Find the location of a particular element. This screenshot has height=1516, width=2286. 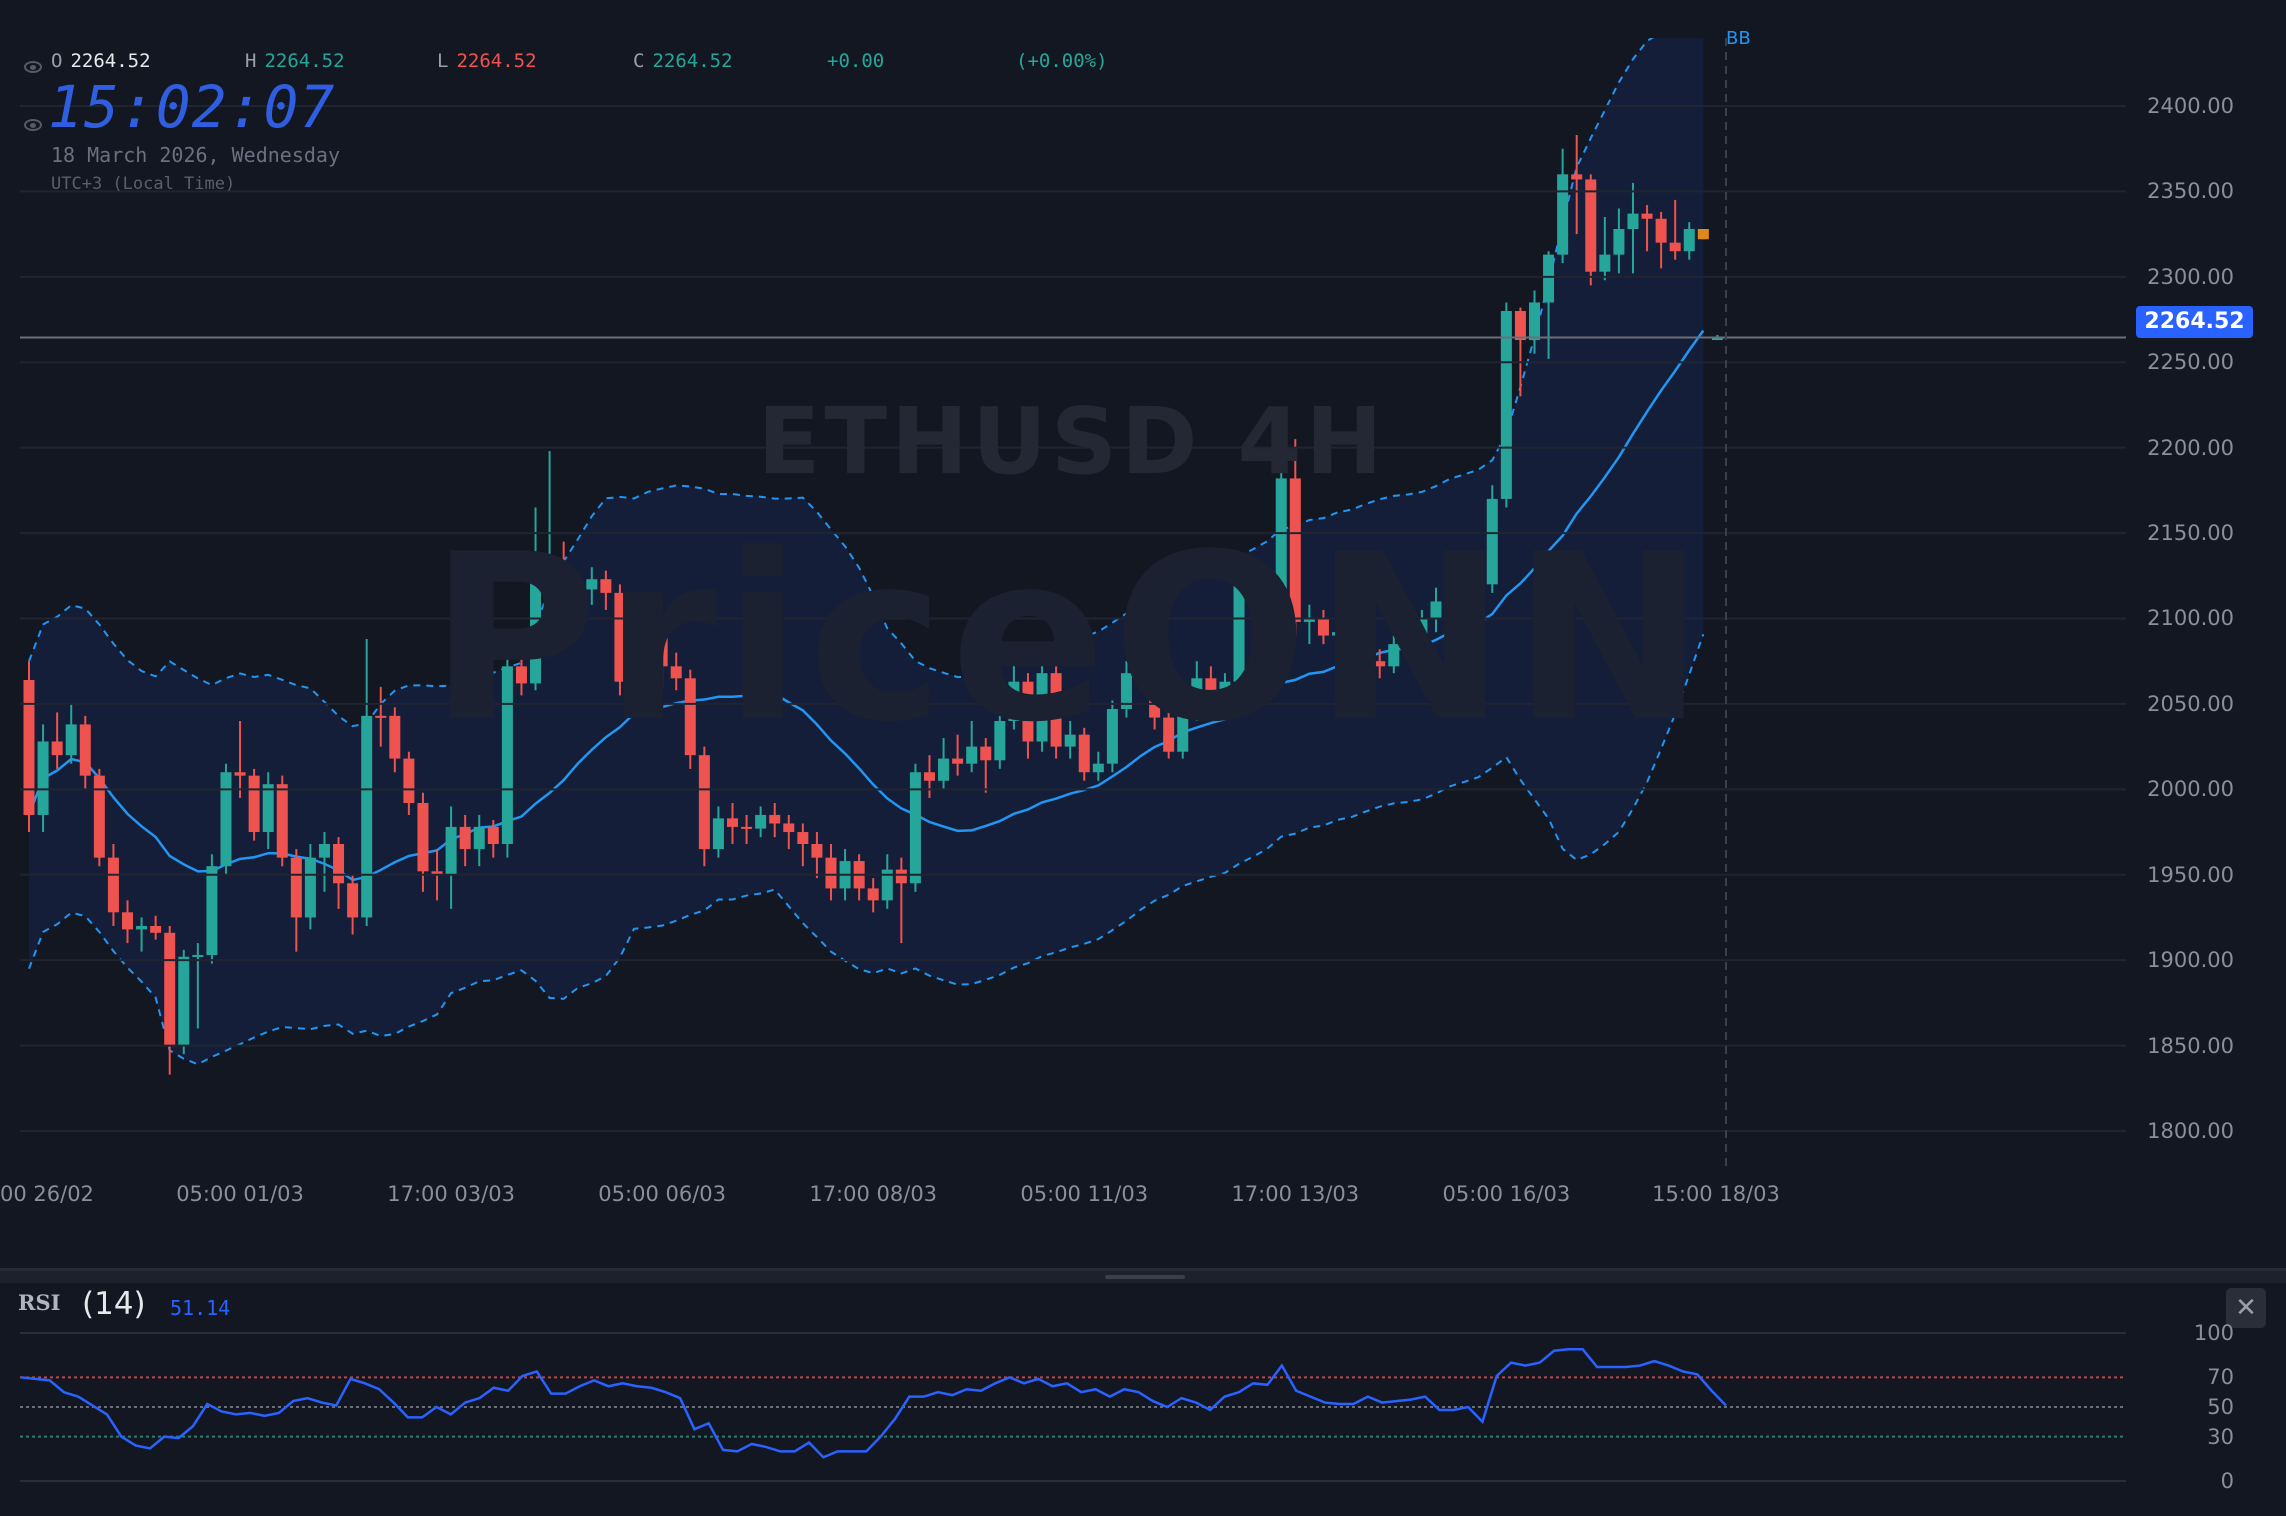

open-value: 2264.52 is located at coordinates (110, 61).